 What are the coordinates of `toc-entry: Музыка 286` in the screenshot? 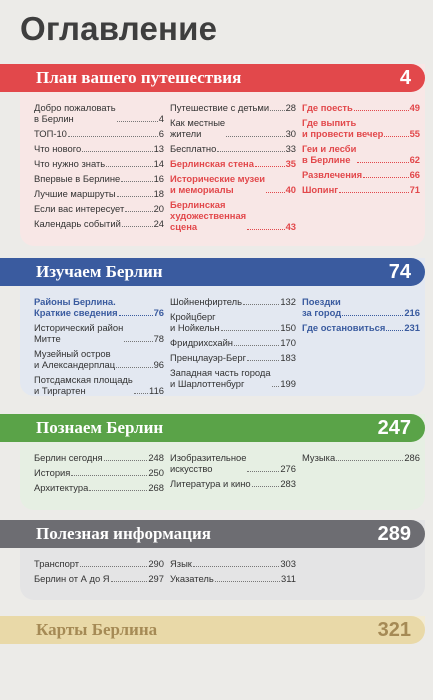 It's located at (361, 457).